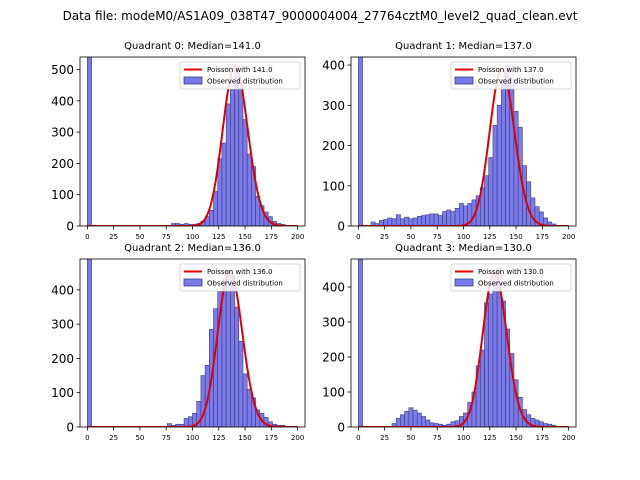  What do you see at coordinates (192, 46) in the screenshot?
I see `panel-title: Quadrant 0: Median=141.0` at bounding box center [192, 46].